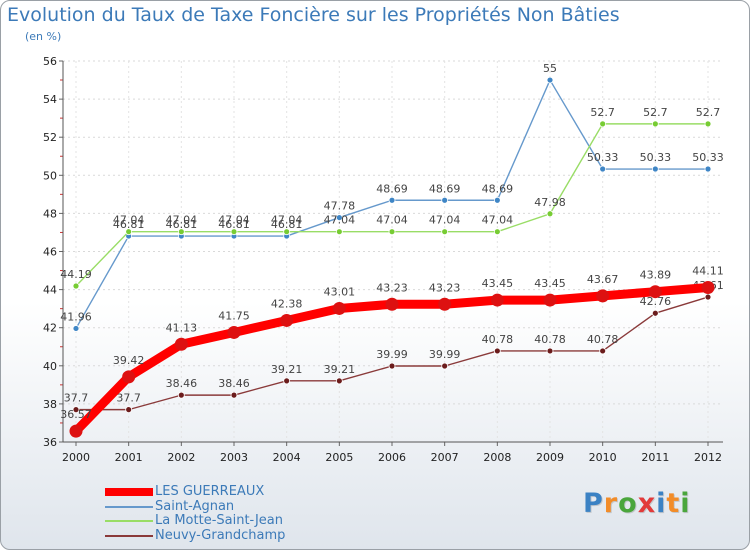 This screenshot has height=550, width=750. I want to click on y-tick-label: 36, so click(50, 442).